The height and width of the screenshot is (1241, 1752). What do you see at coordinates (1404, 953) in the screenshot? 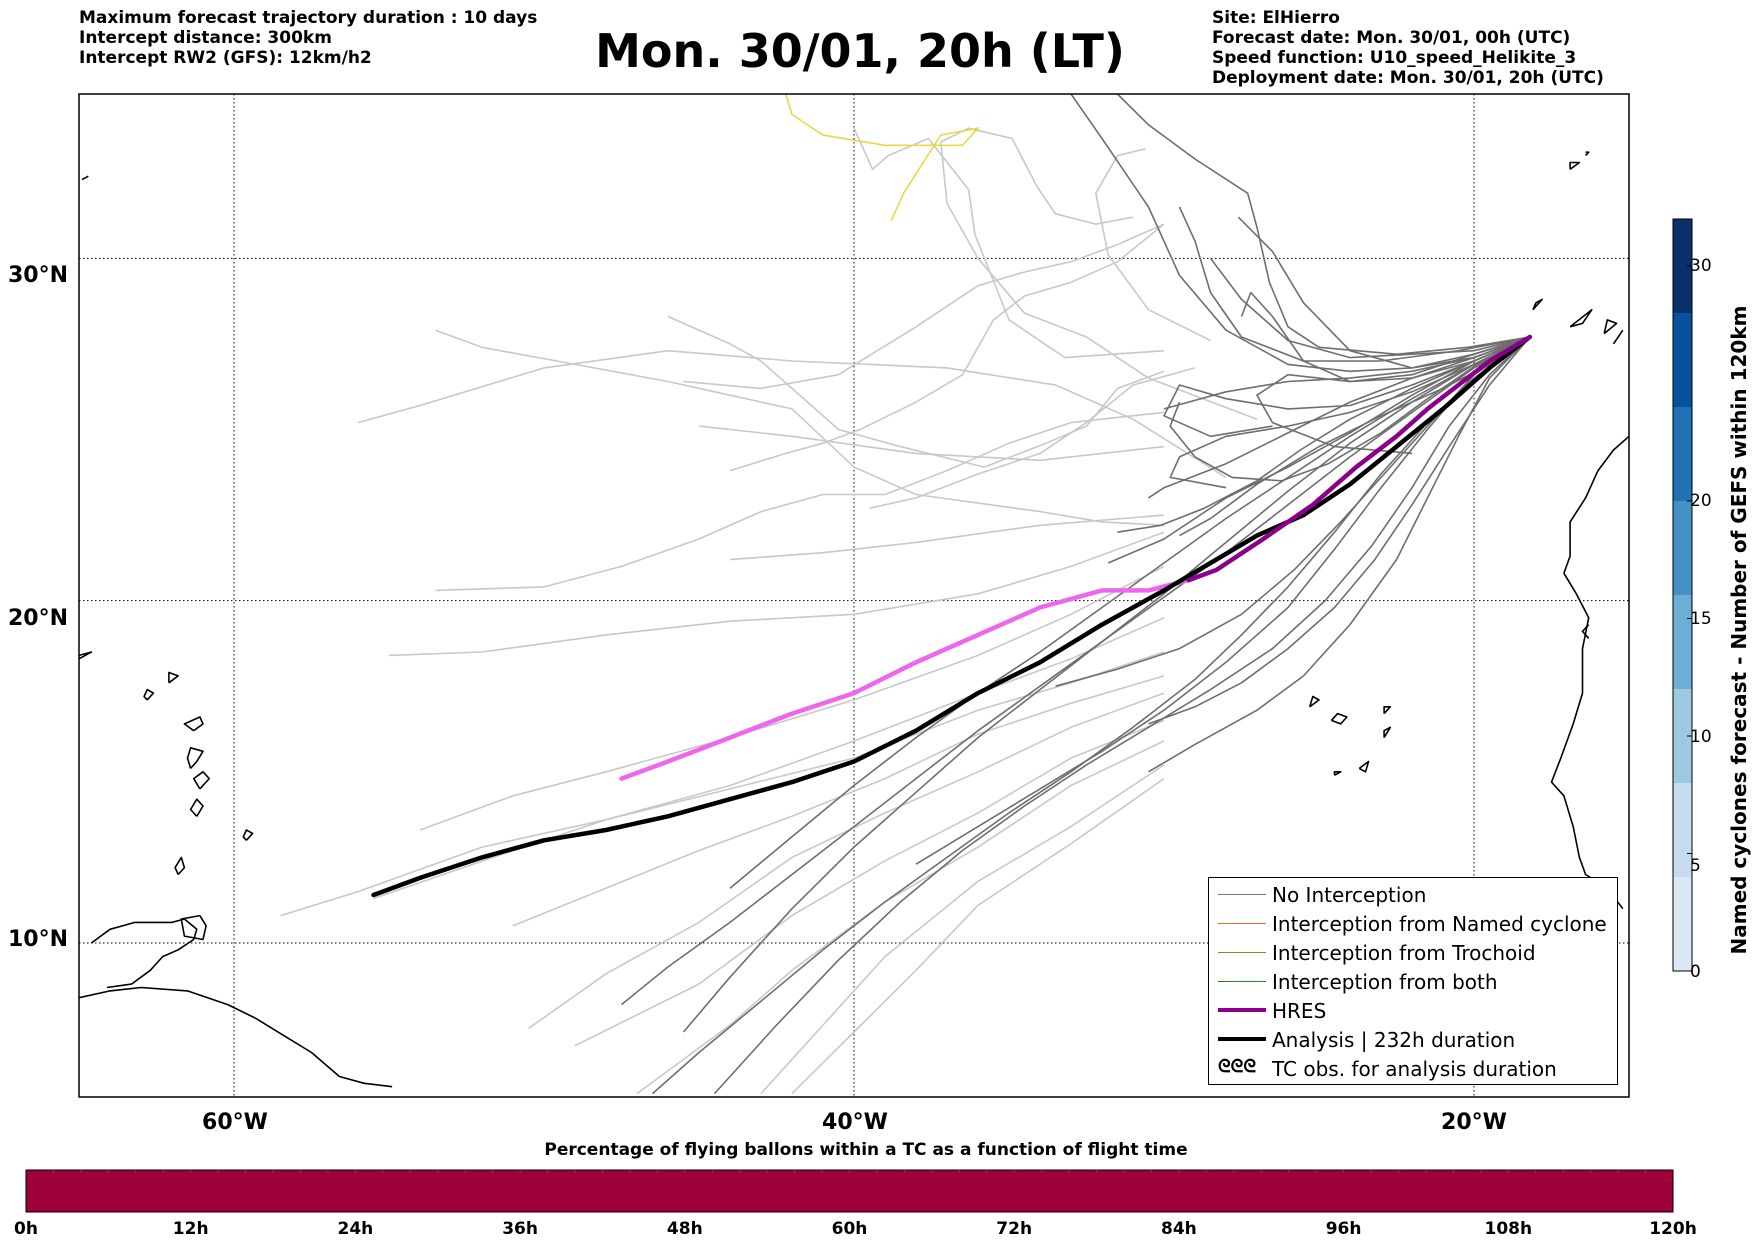
I see `legend-label: Interception from Trochoid` at bounding box center [1404, 953].